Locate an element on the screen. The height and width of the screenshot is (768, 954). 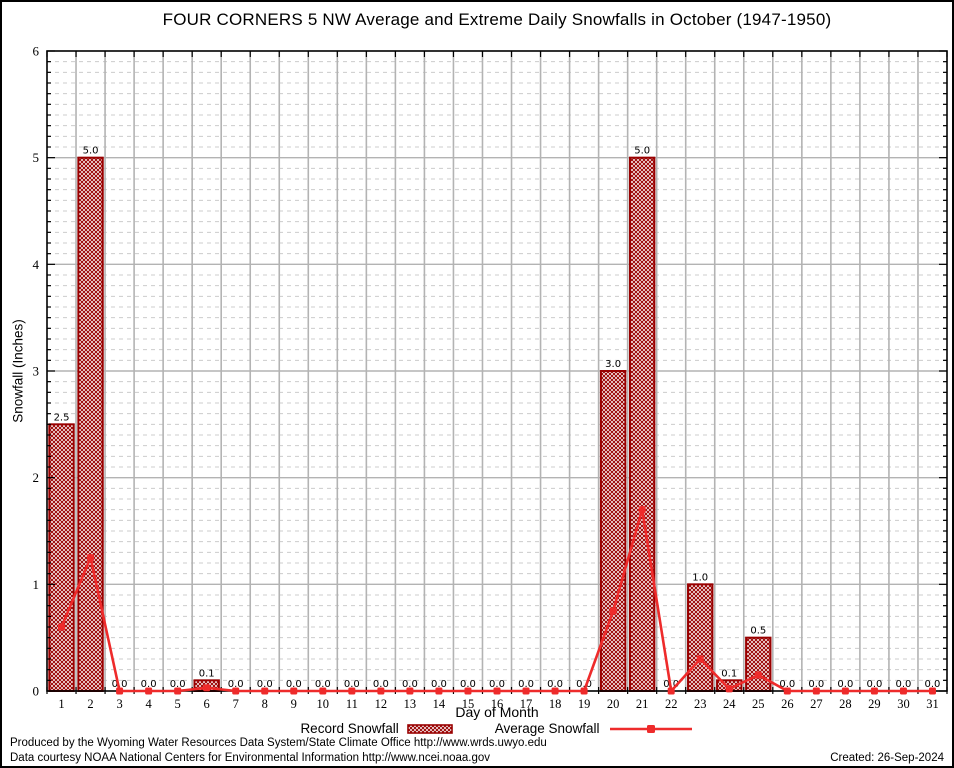
x-tick-label-25: 25 is located at coordinates (758, 704).